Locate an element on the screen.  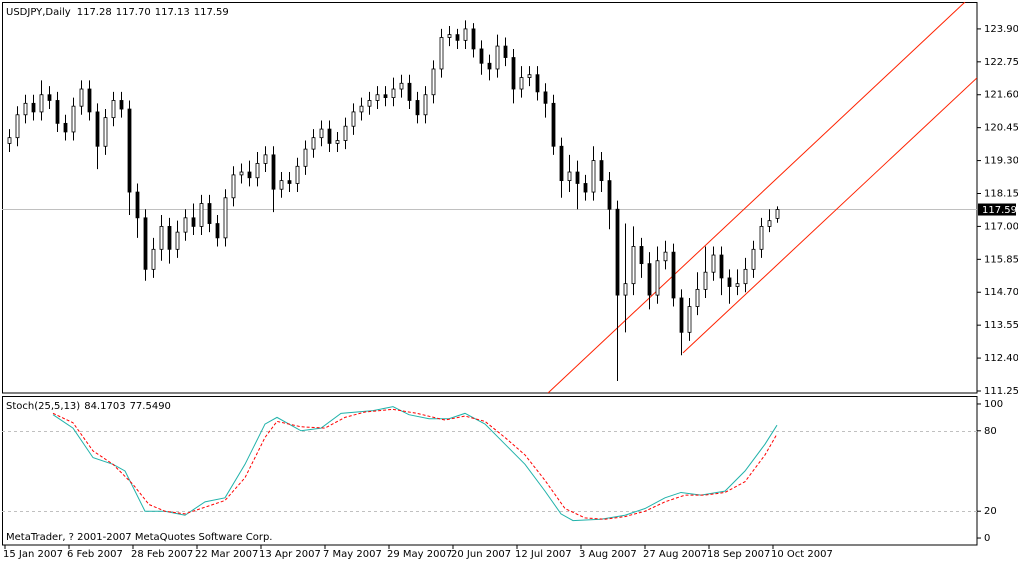
x-tick-label: 10 Oct 2007 is located at coordinates (802, 554).